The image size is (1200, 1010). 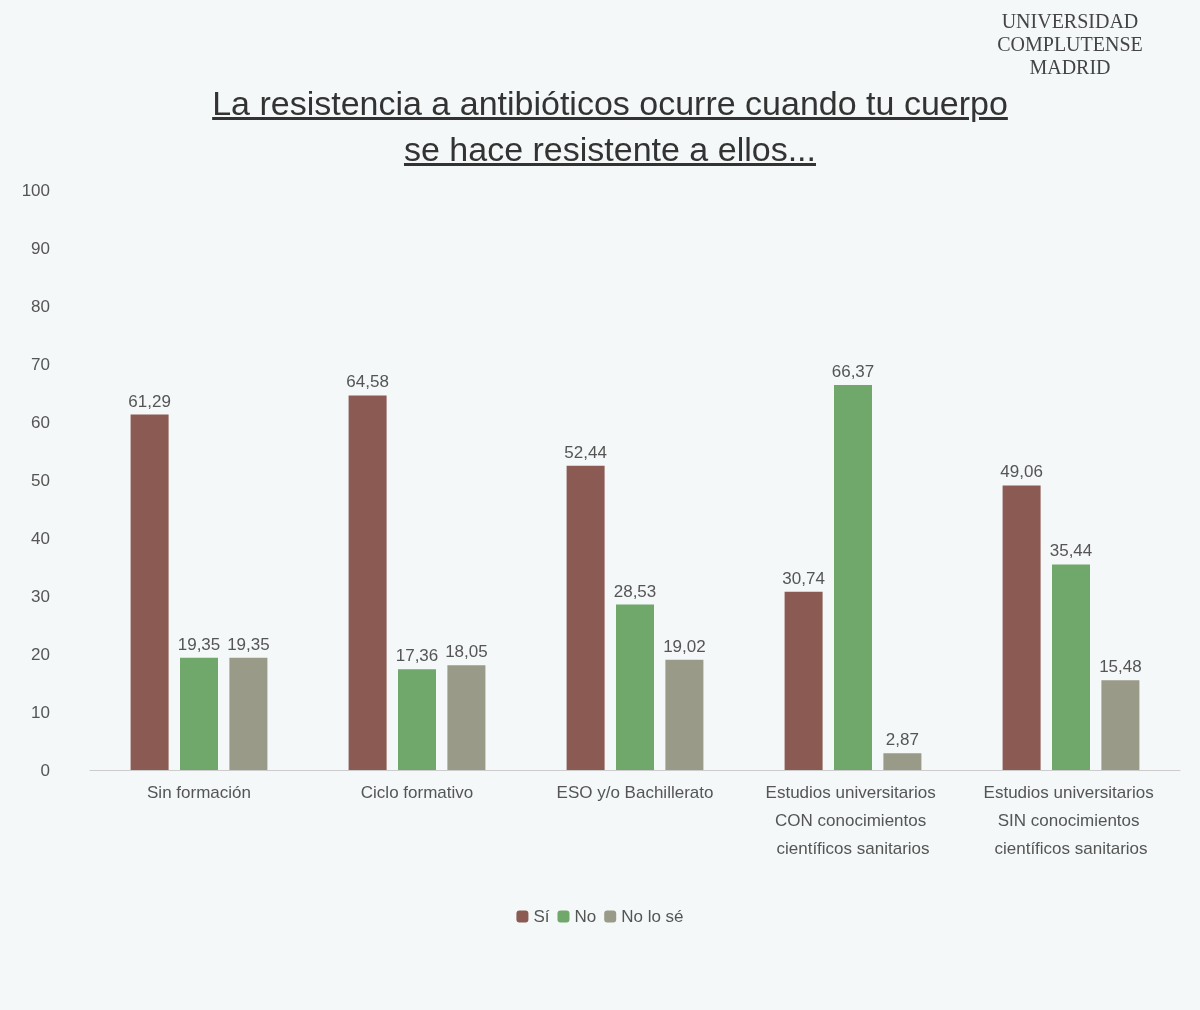 I want to click on x-tick-label: Ciclo formativo, so click(x=417, y=792).